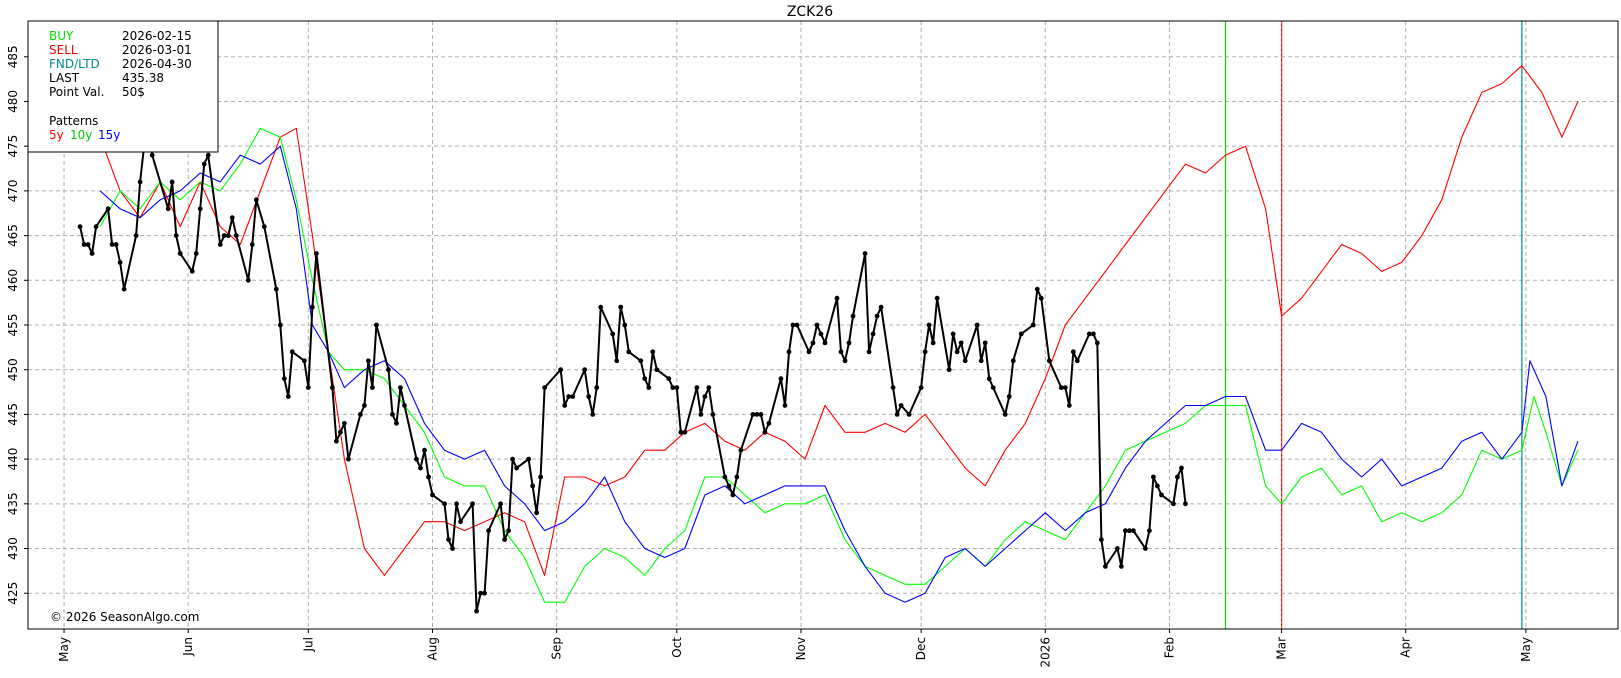  What do you see at coordinates (13, 459) in the screenshot?
I see `y-tick-label: 440` at bounding box center [13, 459].